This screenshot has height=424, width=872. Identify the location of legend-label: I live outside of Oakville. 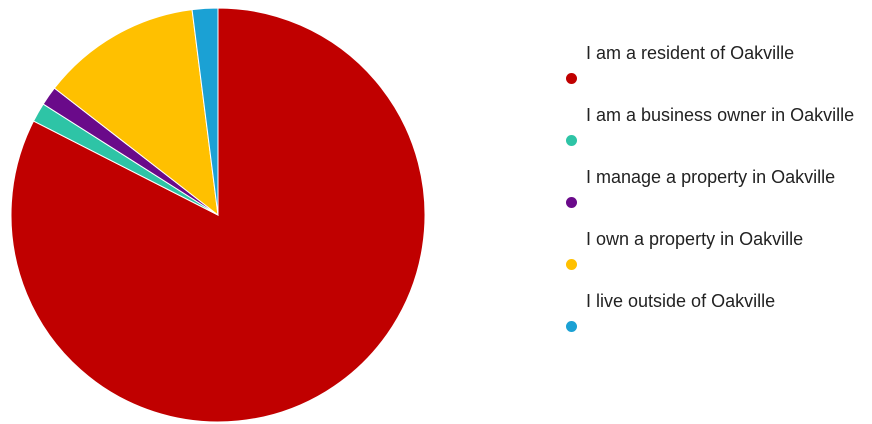
(681, 301).